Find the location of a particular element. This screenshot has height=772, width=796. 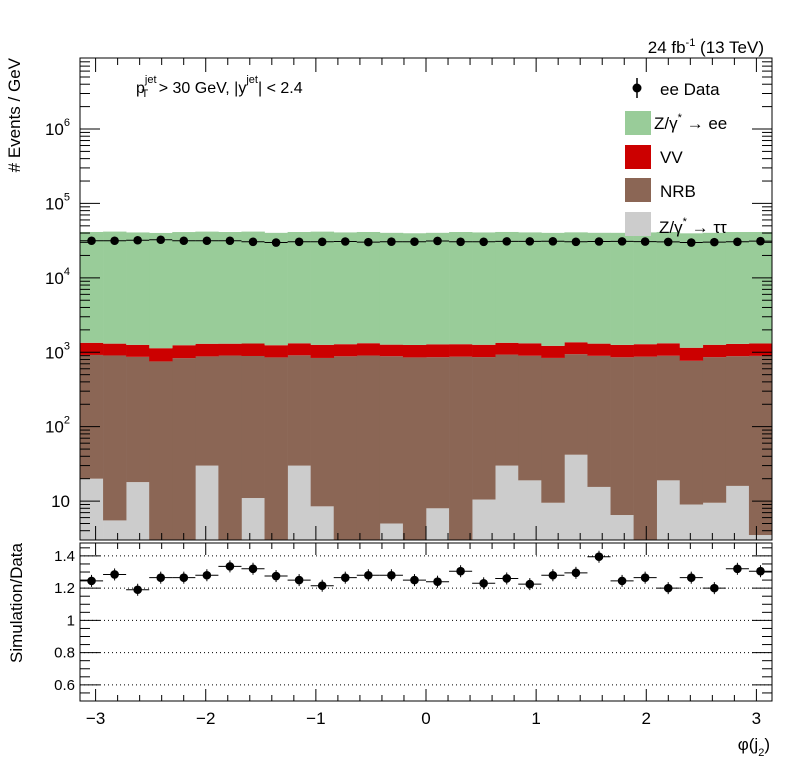

ratio-y-tick-label: 1.4 is located at coordinates (64, 556).